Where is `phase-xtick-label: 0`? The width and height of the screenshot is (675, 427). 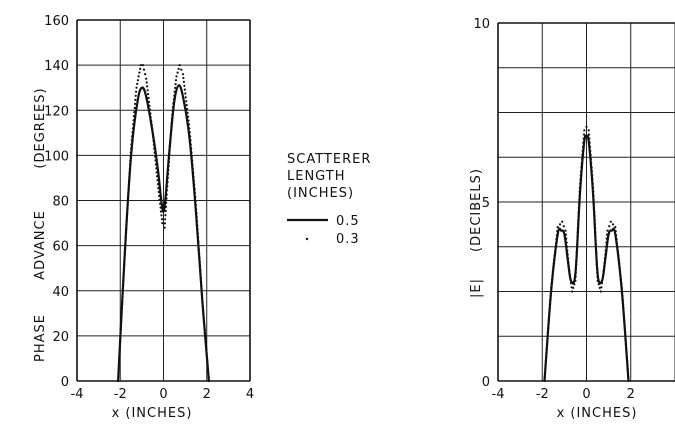 phase-xtick-label: 0 is located at coordinates (163, 394).